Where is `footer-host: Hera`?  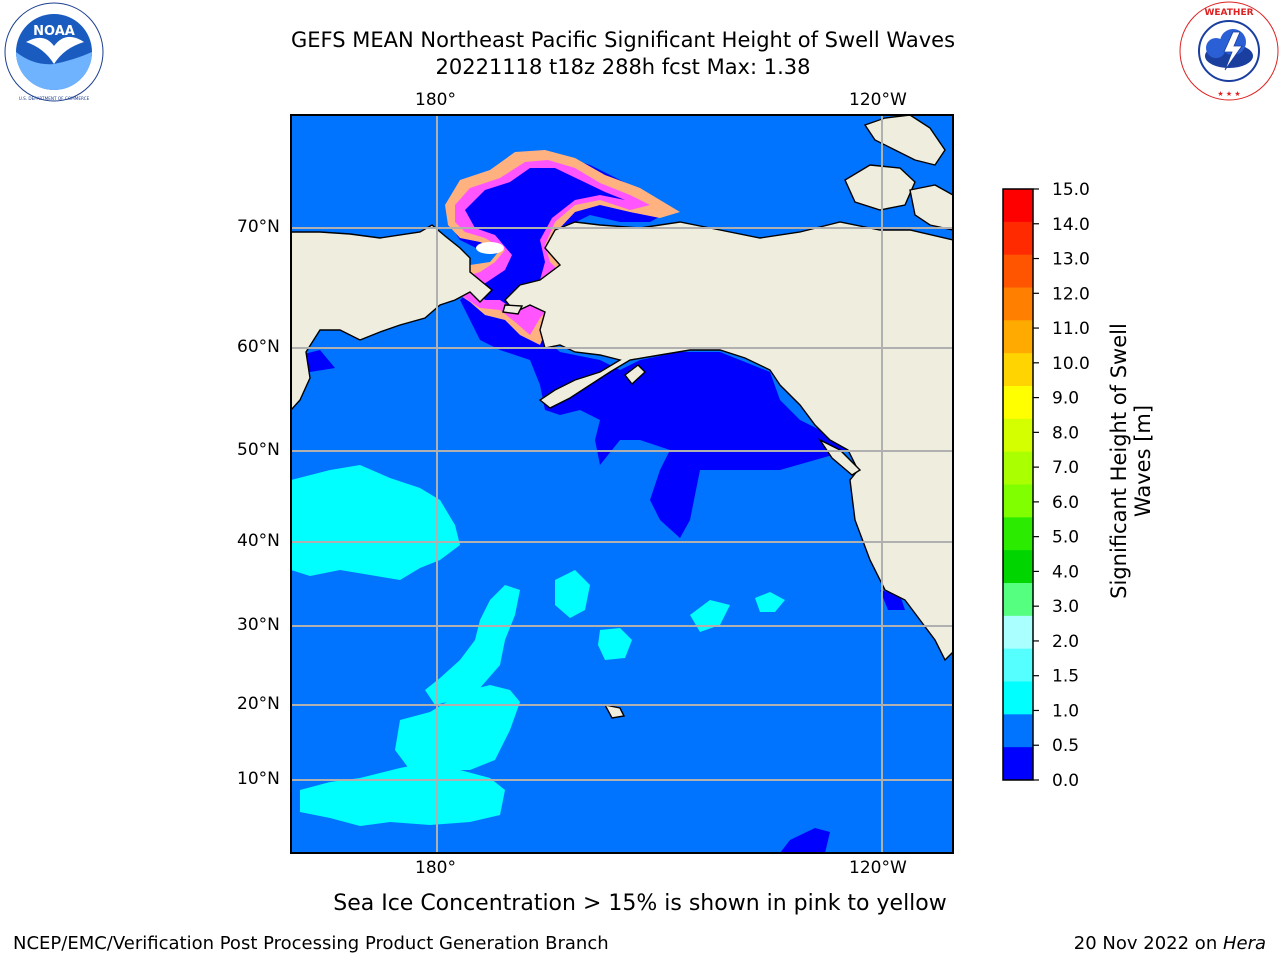
footer-host: Hera is located at coordinates (1244, 943).